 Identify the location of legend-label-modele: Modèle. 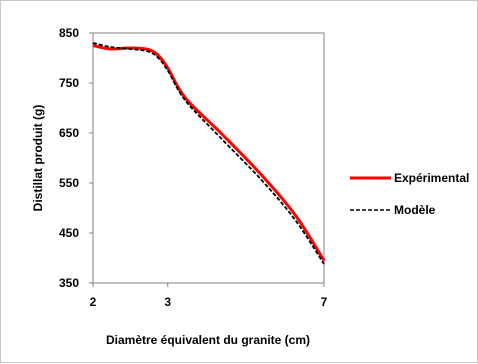
(415, 210).